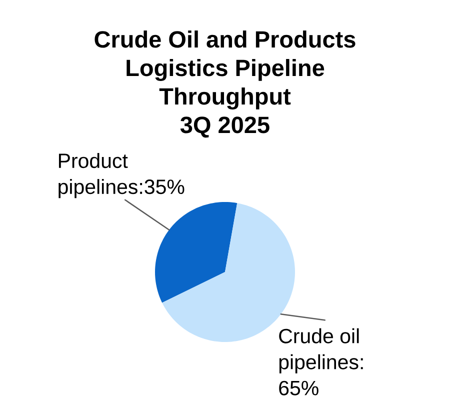 The height and width of the screenshot is (400, 450). What do you see at coordinates (298, 388) in the screenshot?
I see `text: 65%` at bounding box center [298, 388].